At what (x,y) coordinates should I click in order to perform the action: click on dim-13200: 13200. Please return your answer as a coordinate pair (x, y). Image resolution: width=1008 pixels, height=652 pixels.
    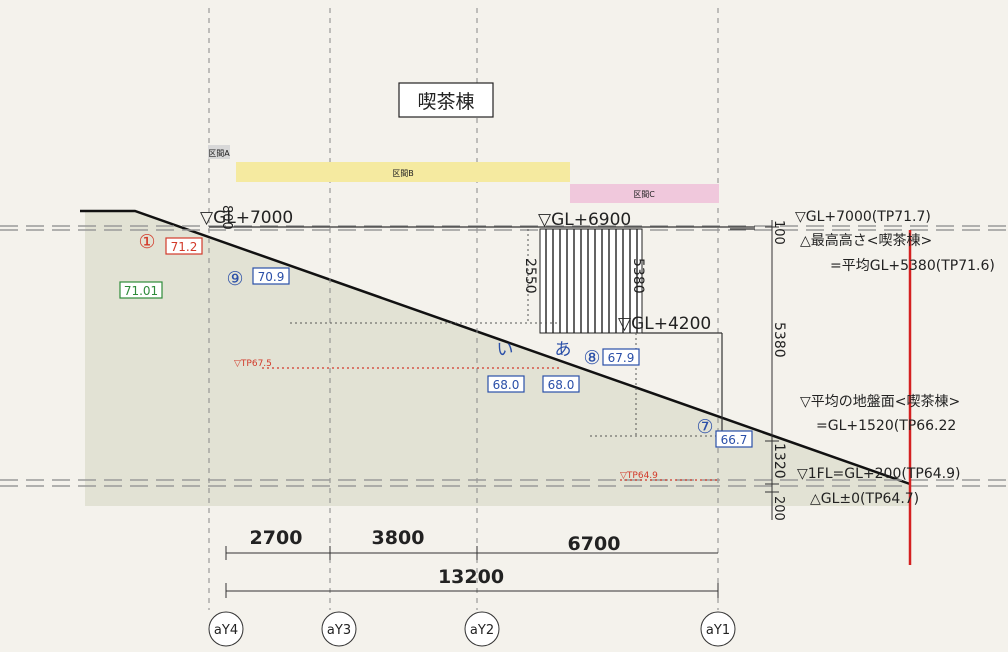
    Looking at the image, I should click on (471, 577).